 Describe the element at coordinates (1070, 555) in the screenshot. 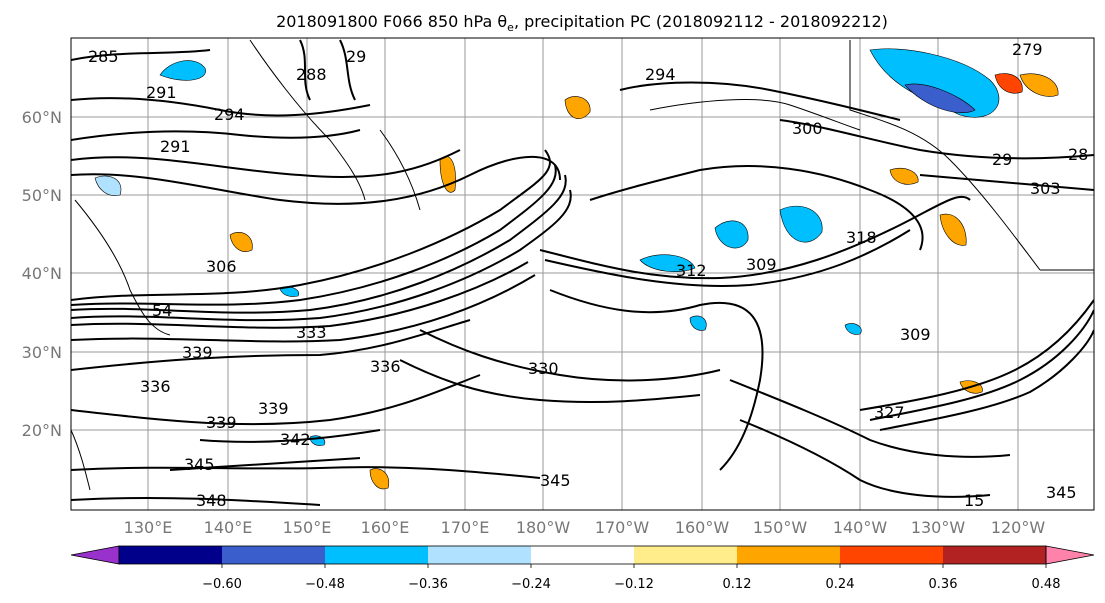

I see `colorbar-extension-high` at that location.